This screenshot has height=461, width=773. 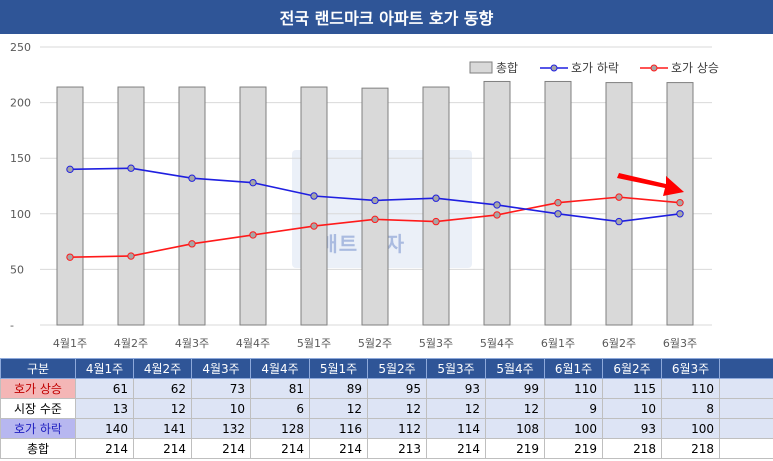 I want to click on y-tick-label: 150, so click(x=20, y=158).